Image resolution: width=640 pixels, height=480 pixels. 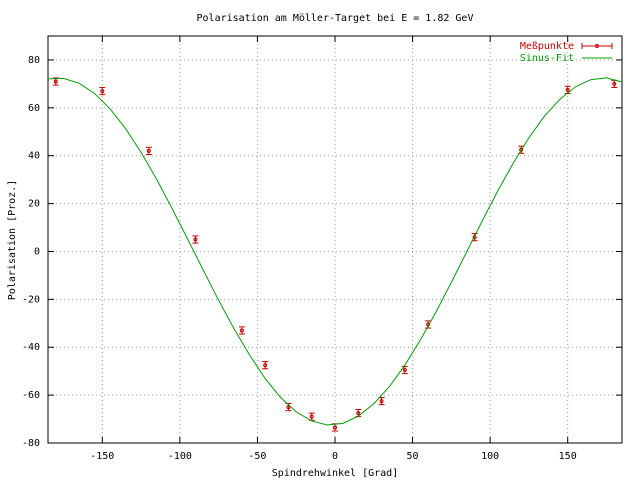 I want to click on y-tick-label: 60, so click(x=34, y=108).